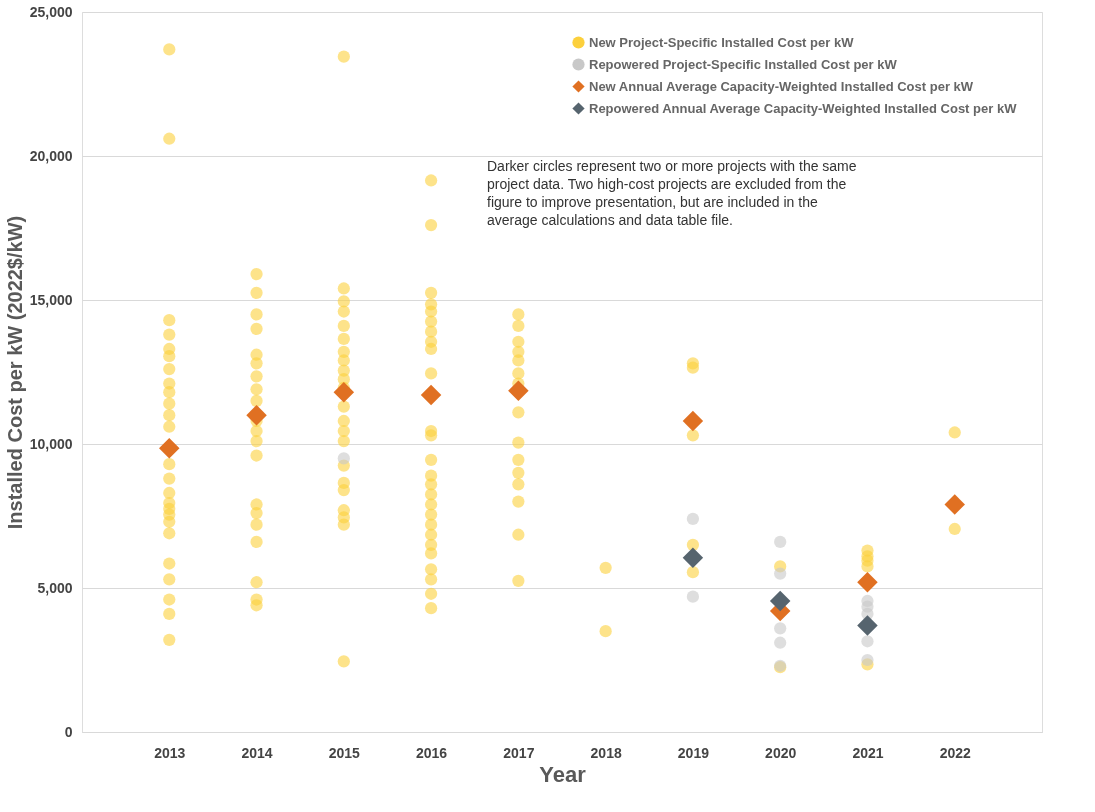  What do you see at coordinates (14, 372) in the screenshot?
I see `y-axis-title: Installed Cost per kW (2022$/kW)` at bounding box center [14, 372].